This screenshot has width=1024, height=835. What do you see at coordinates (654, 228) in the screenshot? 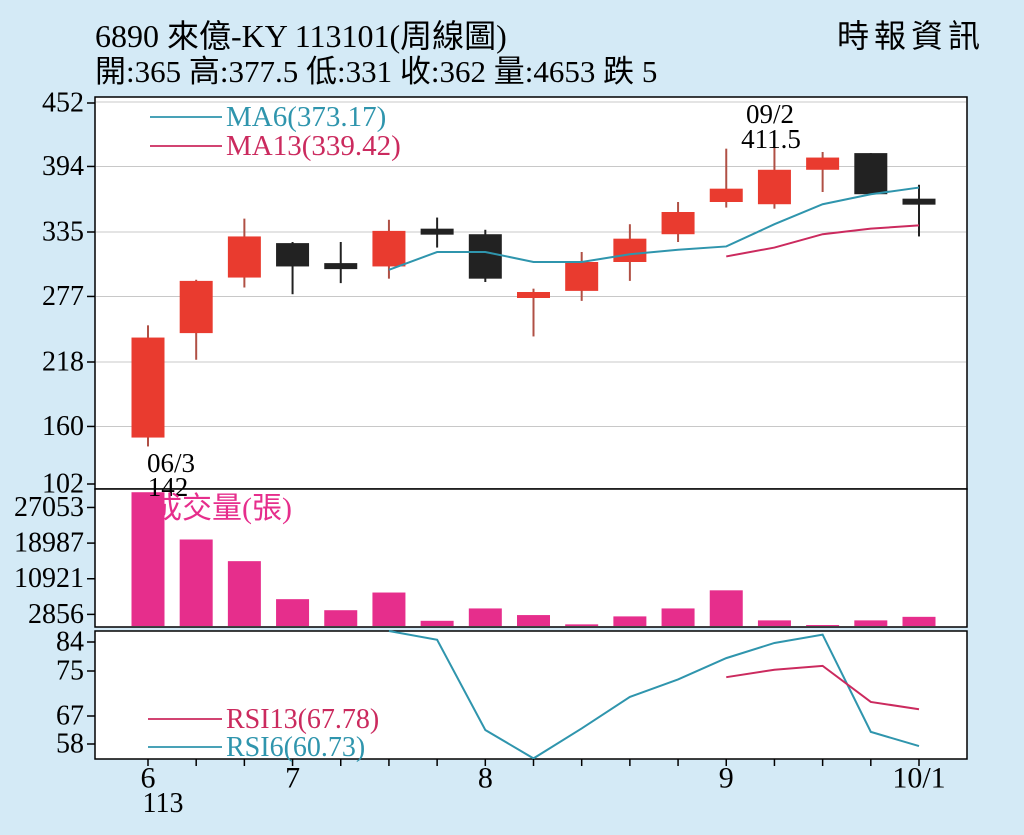
I see `ma6-line` at bounding box center [654, 228].